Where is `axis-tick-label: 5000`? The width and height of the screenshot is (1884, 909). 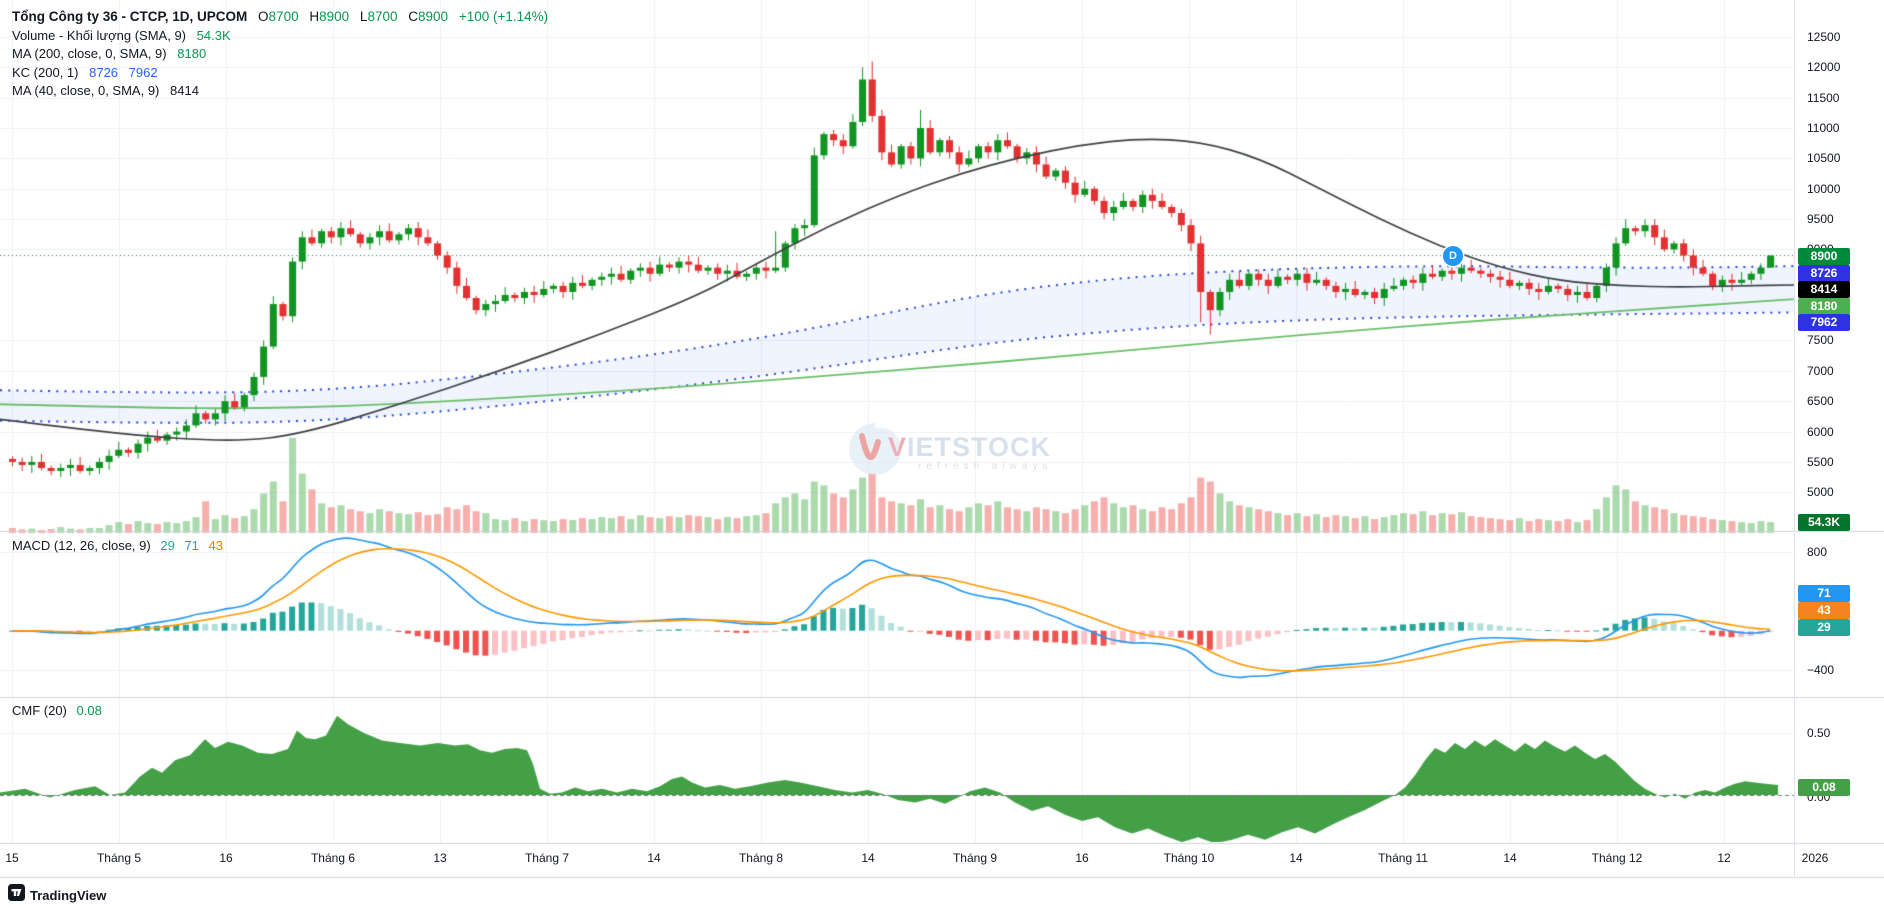
axis-tick-label: 5000 is located at coordinates (1820, 492).